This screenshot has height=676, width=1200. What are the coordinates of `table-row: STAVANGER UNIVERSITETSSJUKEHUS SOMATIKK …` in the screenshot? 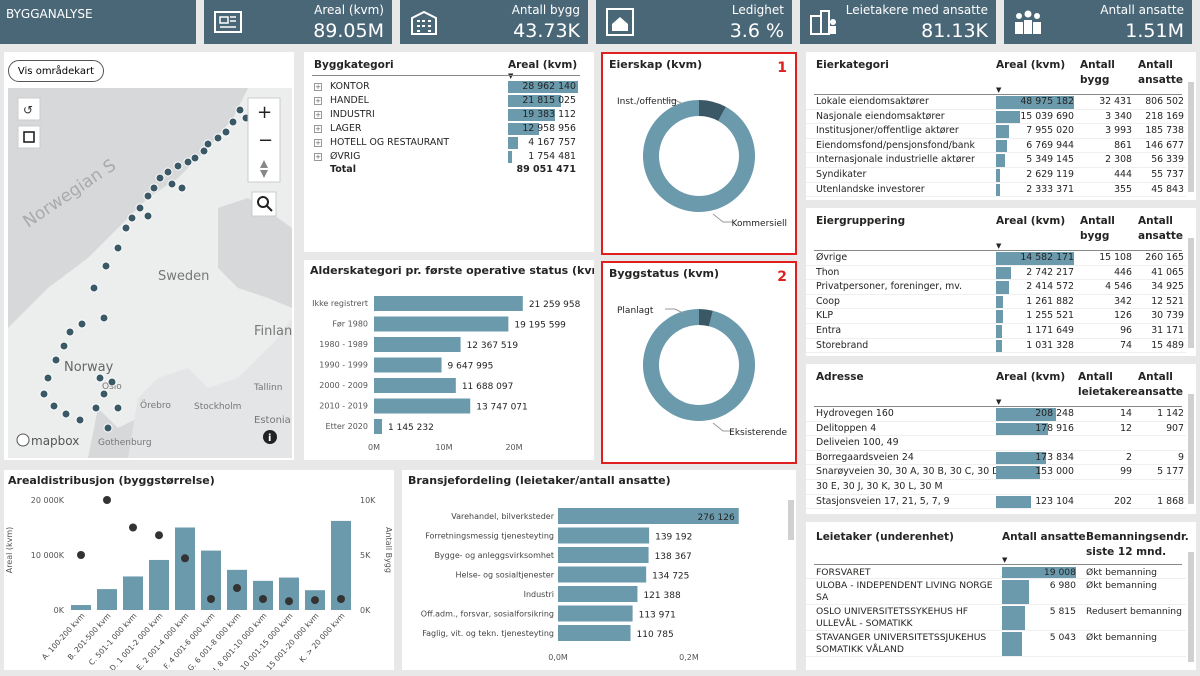 It's located at (996, 644).